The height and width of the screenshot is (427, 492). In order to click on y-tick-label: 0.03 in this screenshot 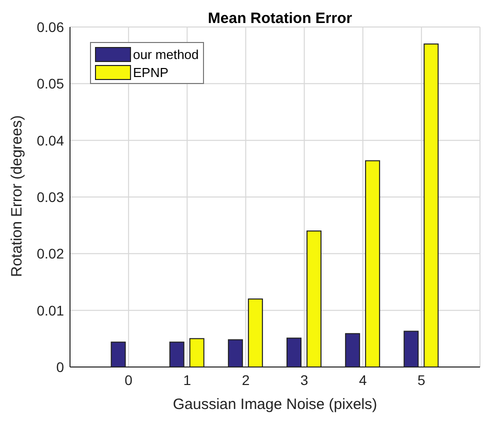, I will do `click(50, 196)`.